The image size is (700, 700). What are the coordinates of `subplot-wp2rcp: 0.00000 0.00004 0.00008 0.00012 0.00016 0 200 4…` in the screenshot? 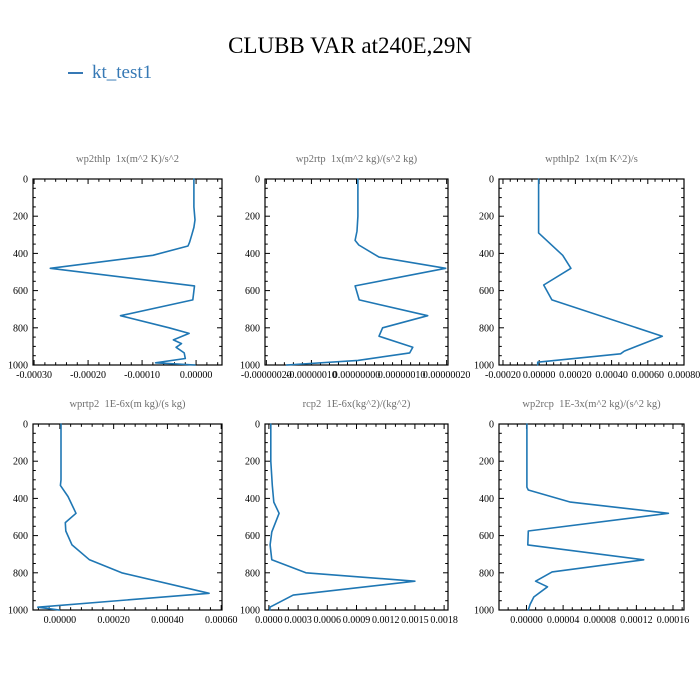 It's located at (581, 512).